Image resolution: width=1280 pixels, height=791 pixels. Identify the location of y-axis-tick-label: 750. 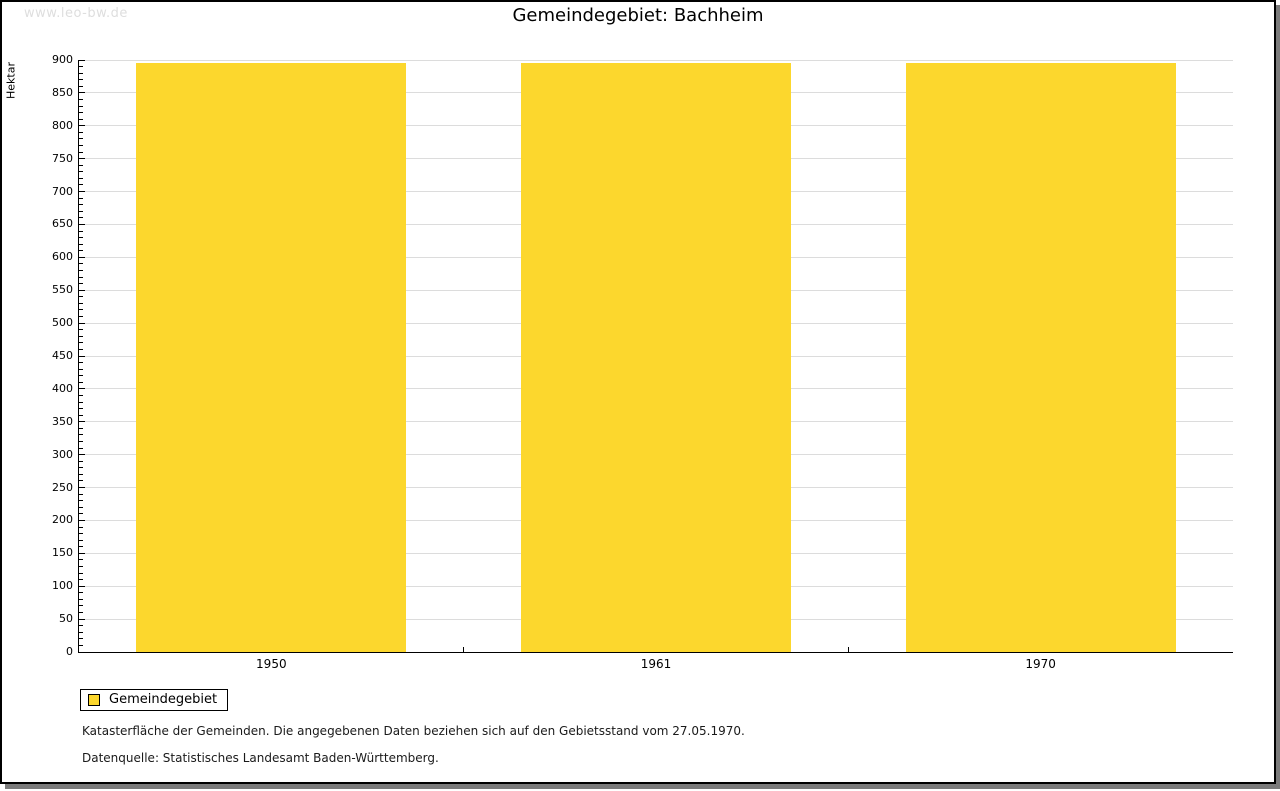
(62, 158).